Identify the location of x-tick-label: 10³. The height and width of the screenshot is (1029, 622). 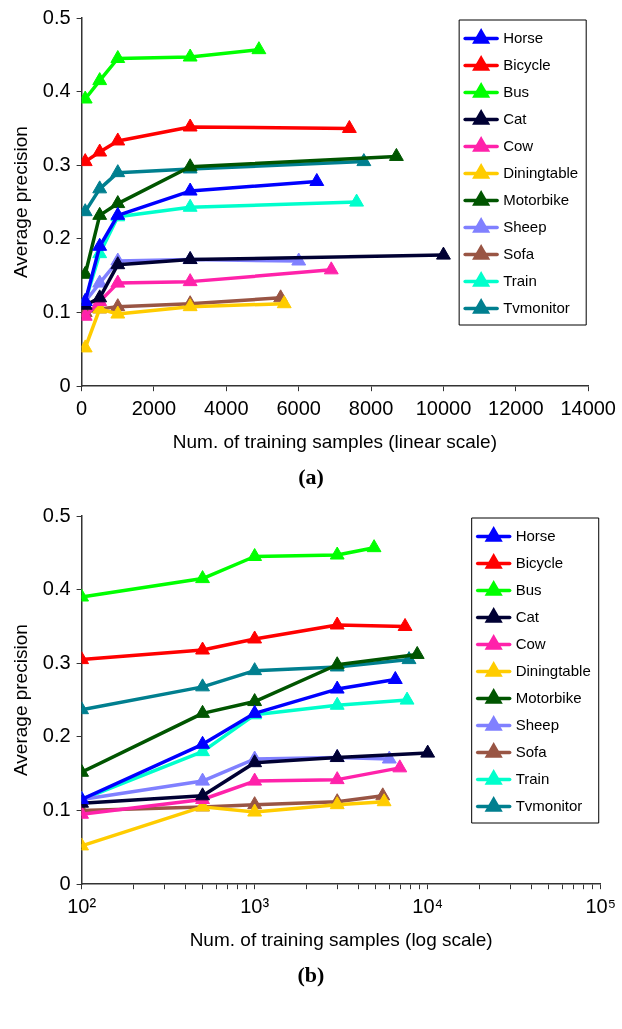
(255, 905).